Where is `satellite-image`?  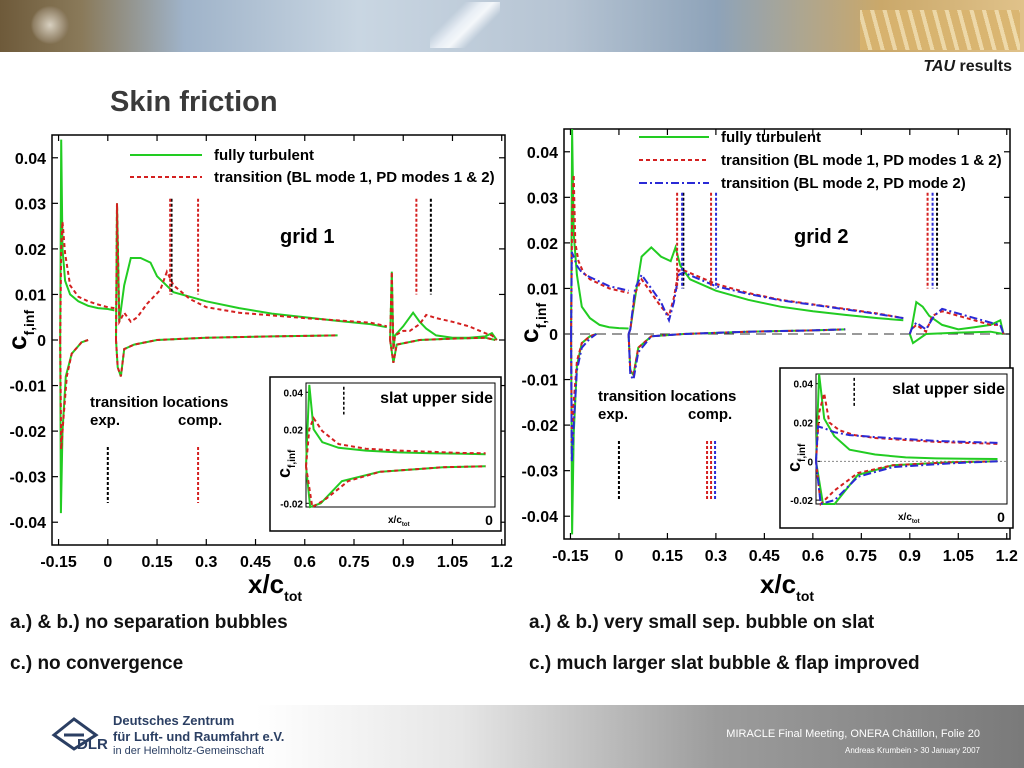 satellite-image is located at coordinates (50, 25).